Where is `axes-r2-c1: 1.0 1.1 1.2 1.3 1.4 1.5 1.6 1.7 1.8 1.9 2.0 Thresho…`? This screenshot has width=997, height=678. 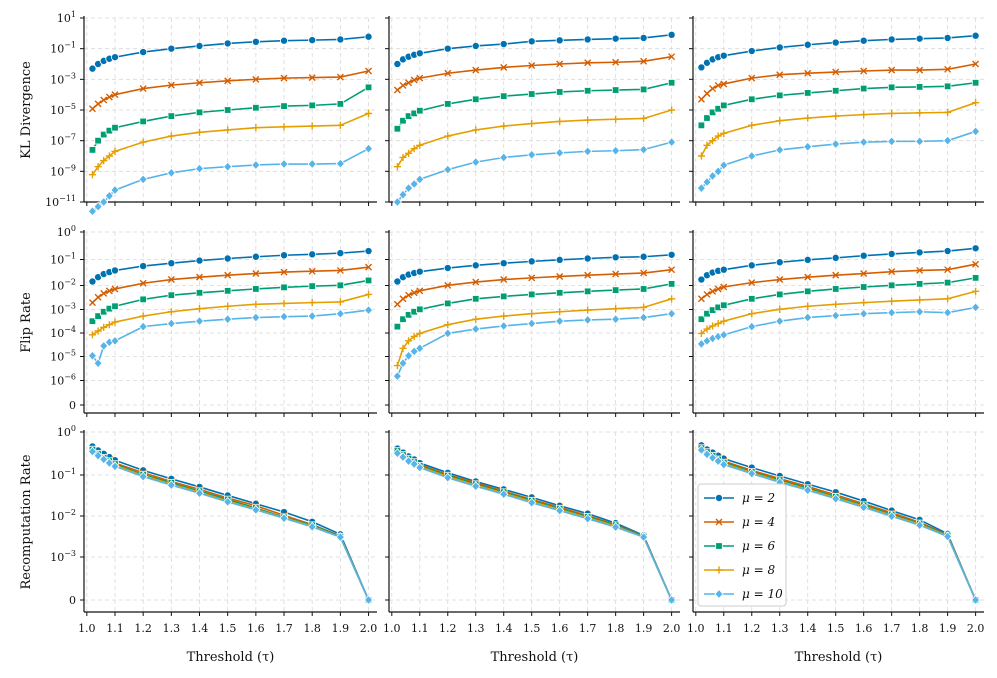 axes-r2-c1: 1.0 1.1 1.2 1.3 1.4 1.5 1.6 1.7 1.8 1.9 2.0 Thresho… is located at coordinates (531, 547).